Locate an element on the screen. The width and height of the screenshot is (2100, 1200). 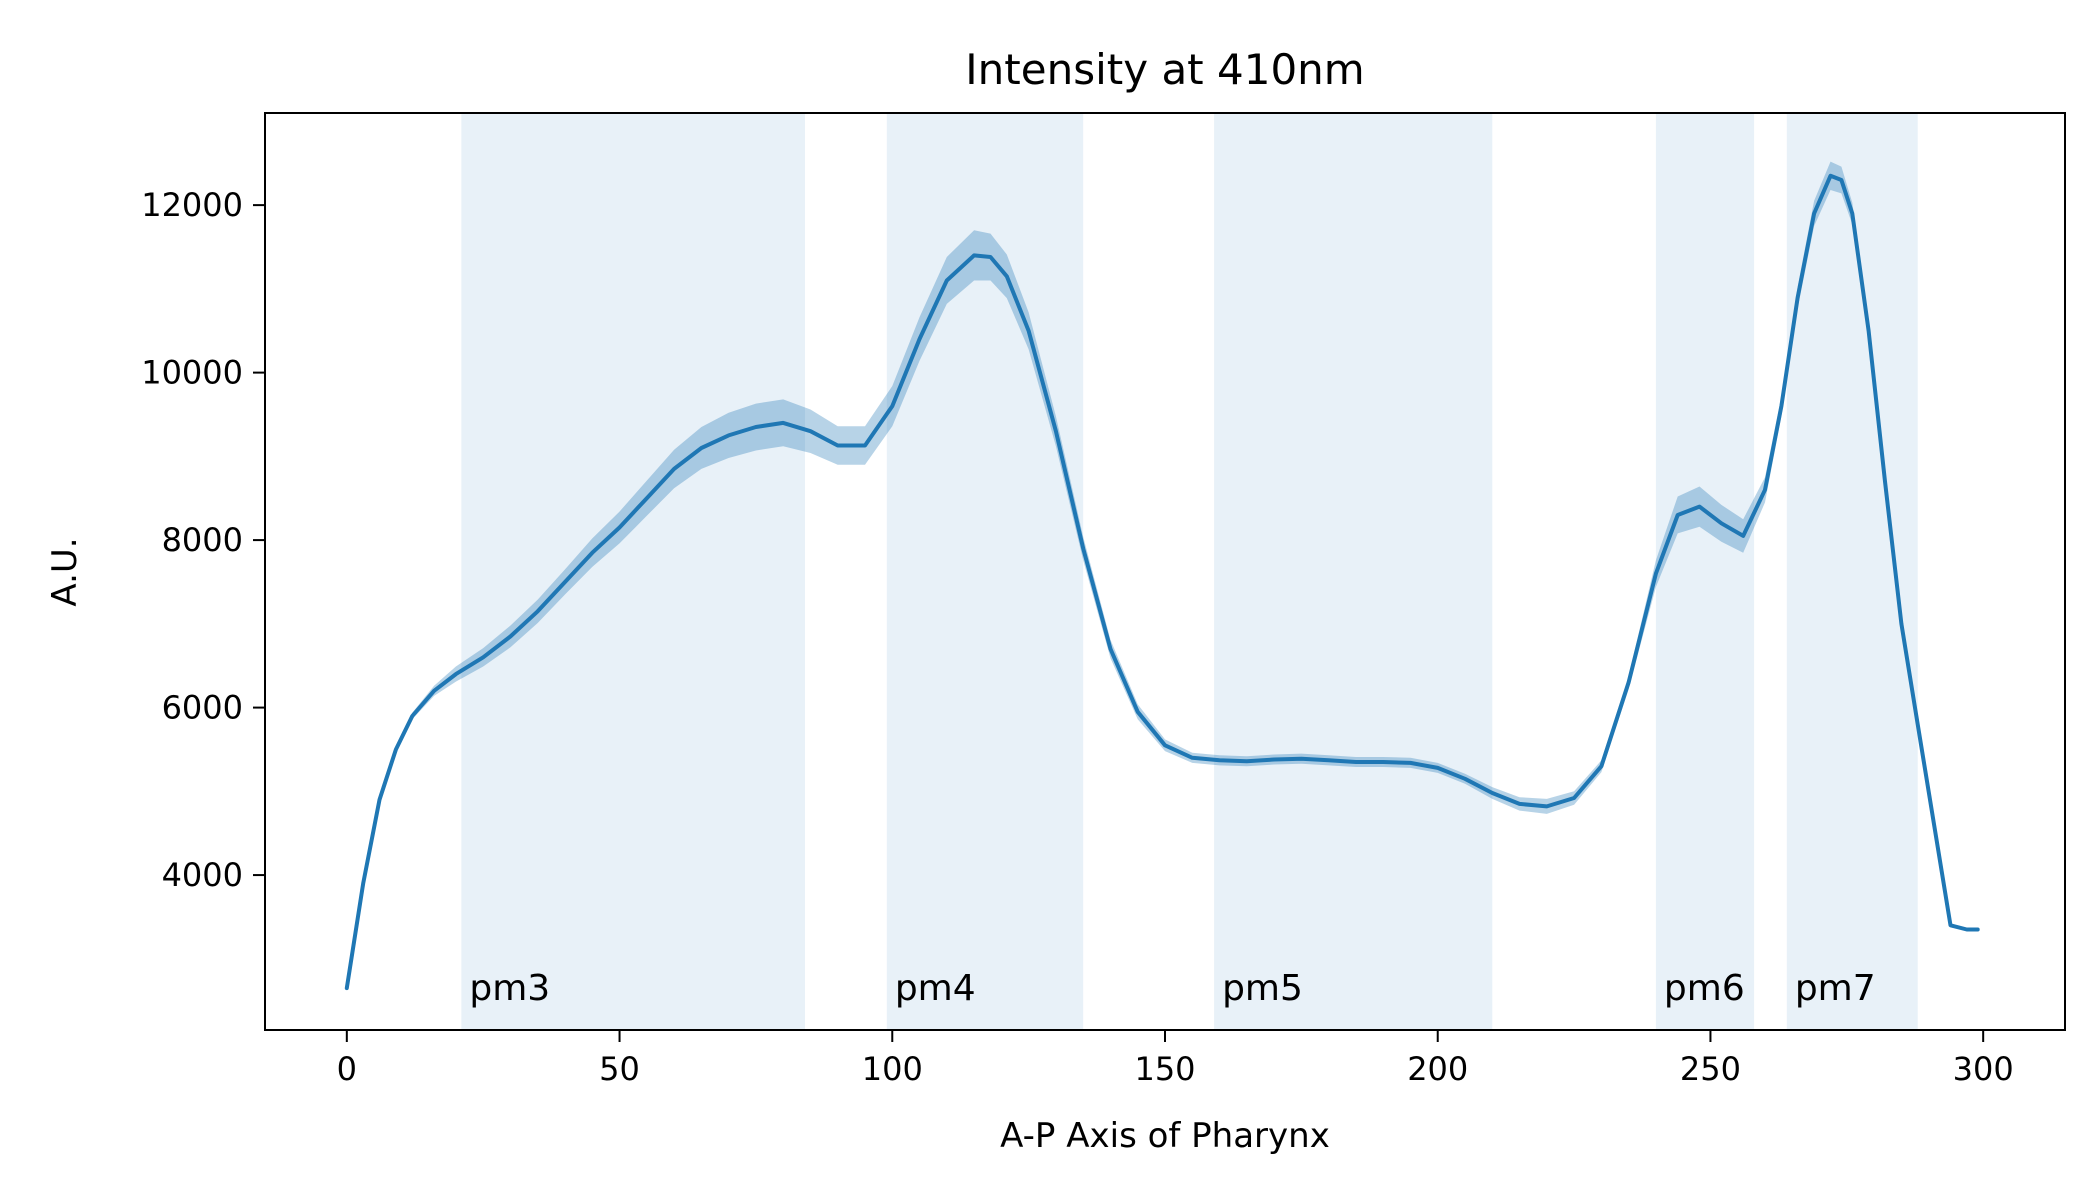
y-tick-label: 6000 is located at coordinates (202, 708).